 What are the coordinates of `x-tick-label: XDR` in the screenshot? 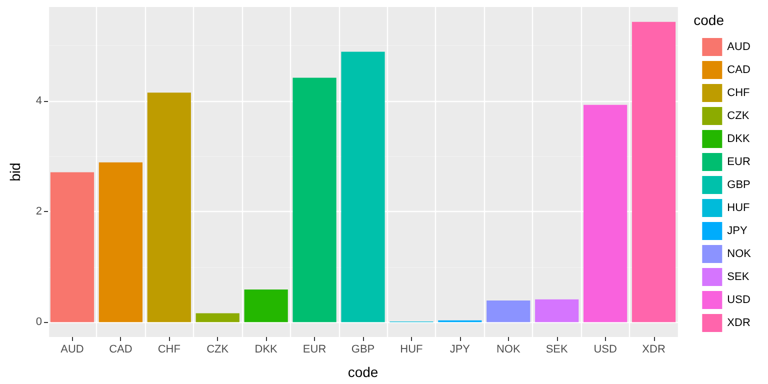 It's located at (654, 350).